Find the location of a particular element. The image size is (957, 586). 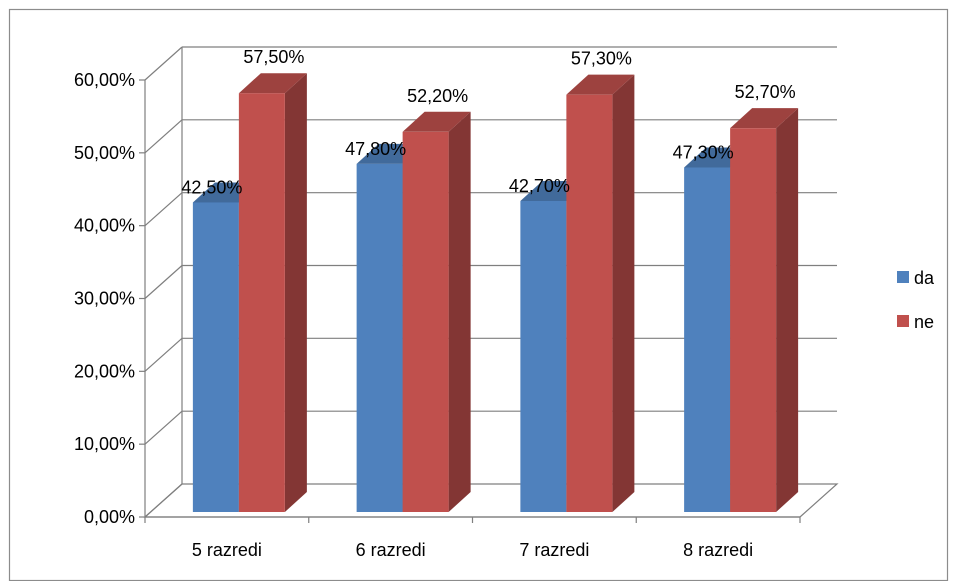

legend: da ne is located at coordinates (916, 300).